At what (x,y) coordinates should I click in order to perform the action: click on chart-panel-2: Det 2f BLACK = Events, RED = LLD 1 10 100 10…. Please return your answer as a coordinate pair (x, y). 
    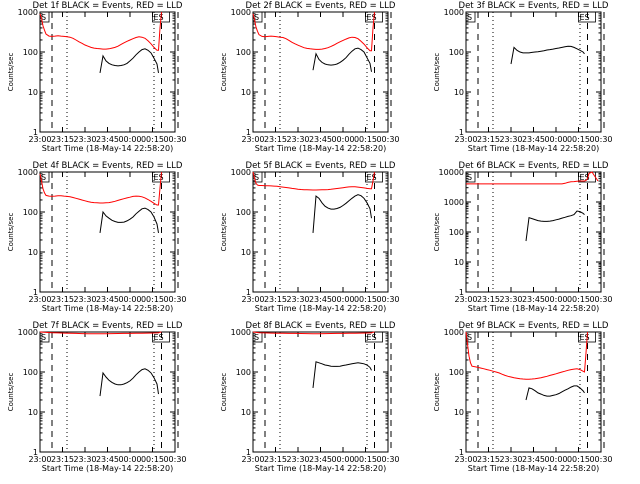
    Looking at the image, I should click on (310, 77).